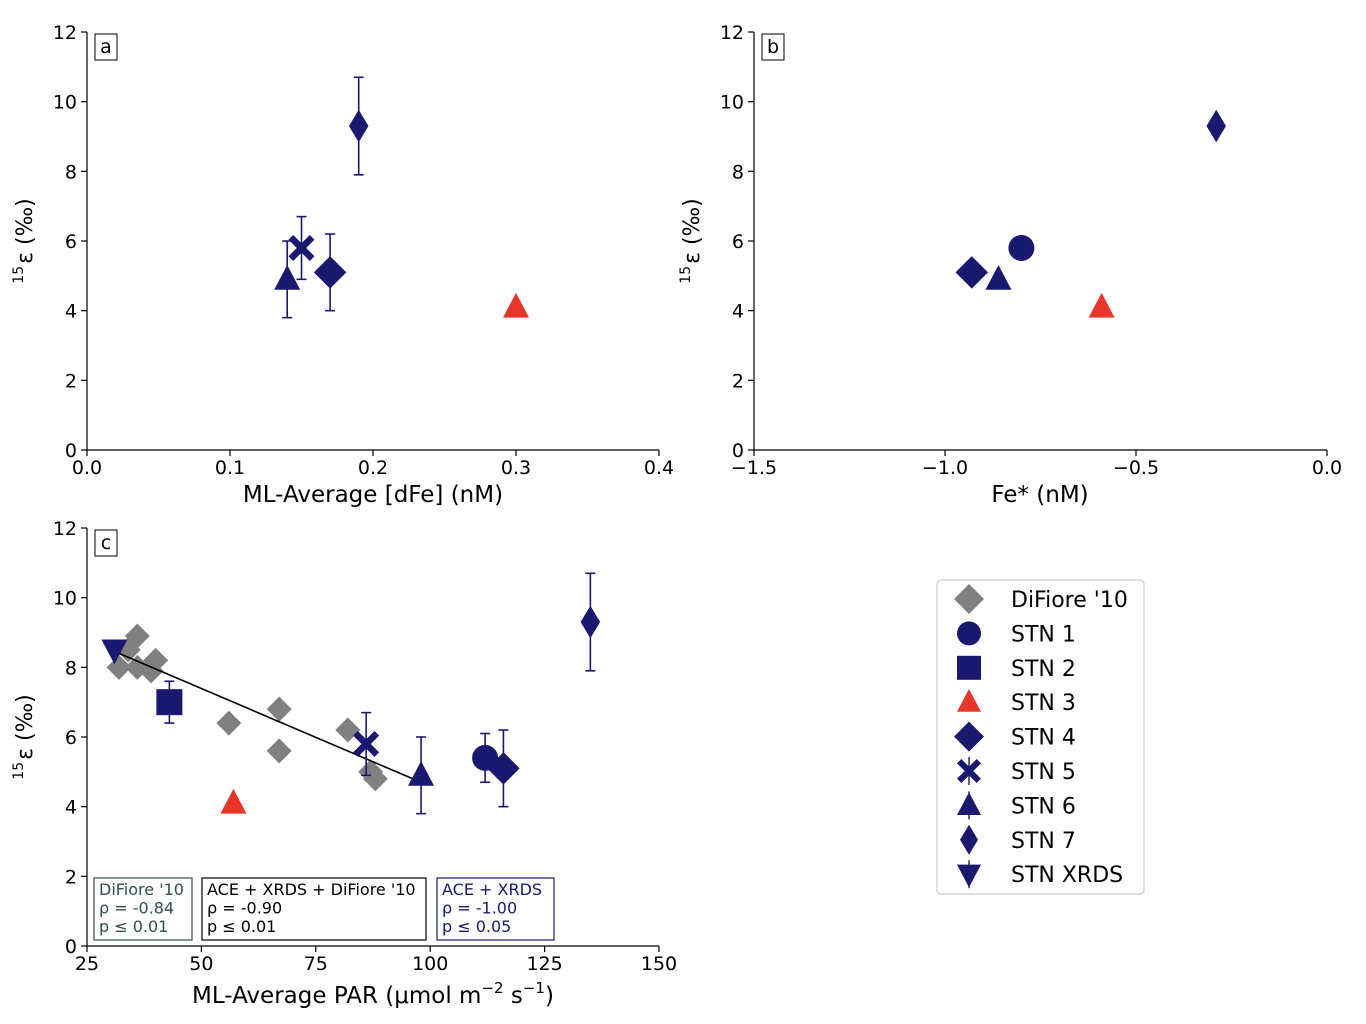  I want to click on x-tick-label: 0.0, so click(1327, 468).